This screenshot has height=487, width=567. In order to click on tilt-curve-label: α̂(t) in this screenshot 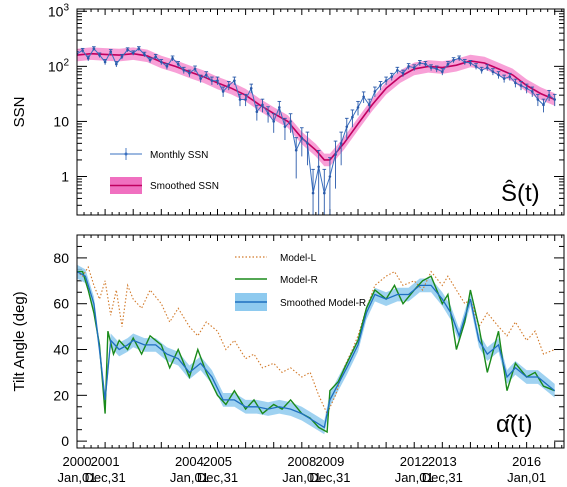, I will do `click(514, 424)`.